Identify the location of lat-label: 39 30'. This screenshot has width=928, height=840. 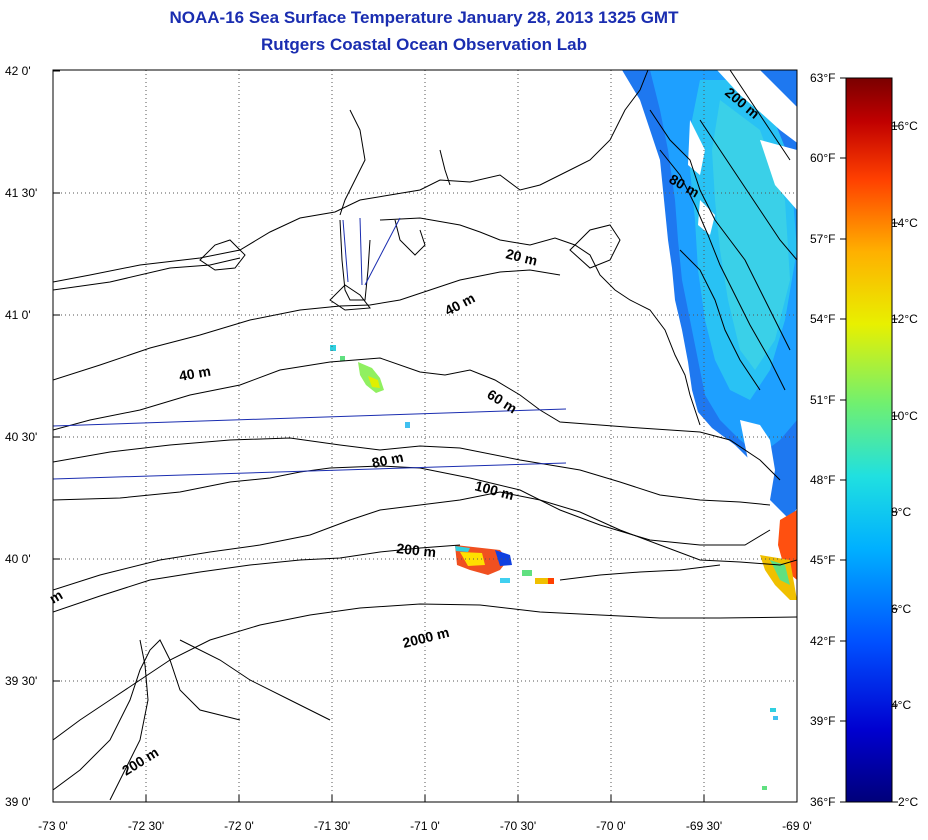
(21, 681).